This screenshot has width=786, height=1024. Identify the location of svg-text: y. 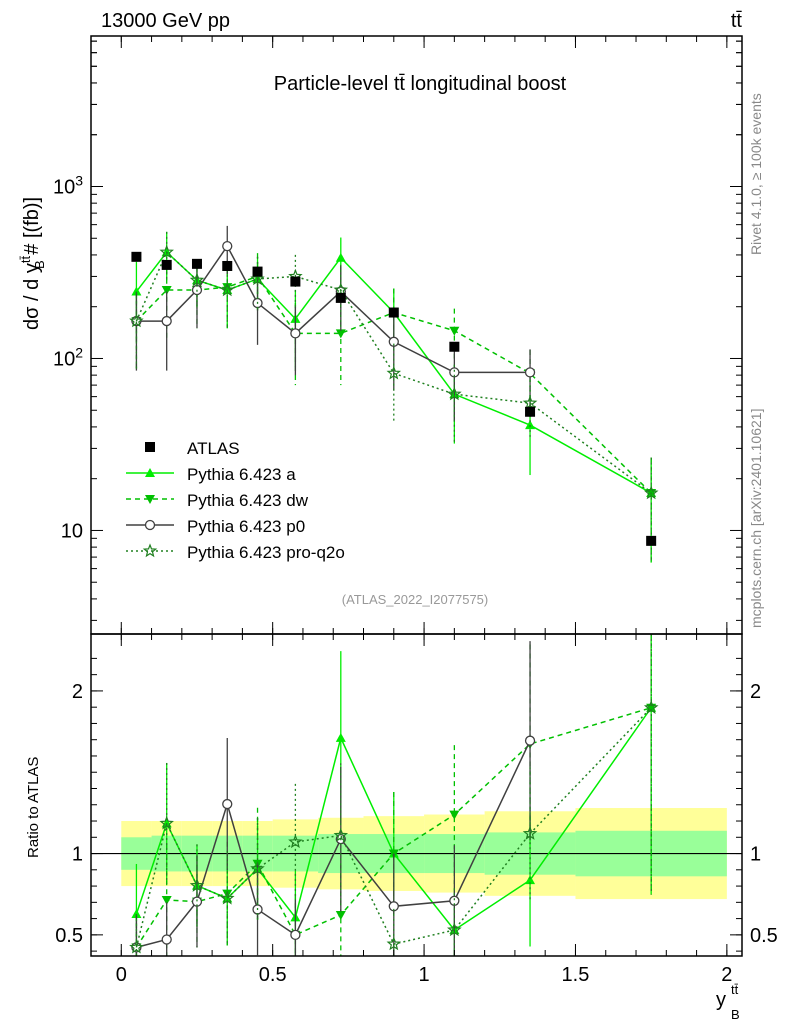
(721, 1000).